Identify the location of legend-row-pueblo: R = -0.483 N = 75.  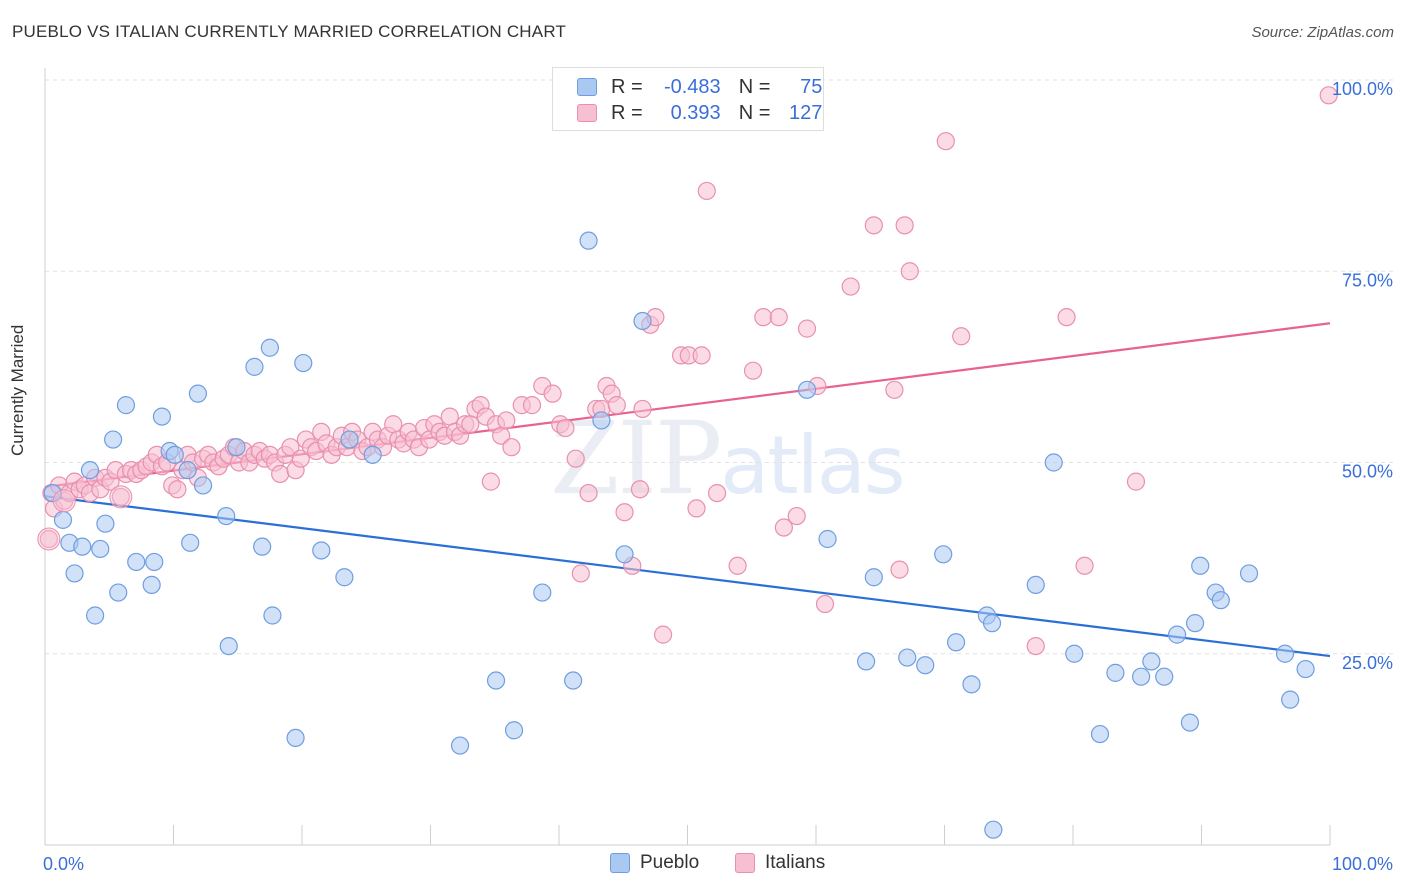
(699, 87).